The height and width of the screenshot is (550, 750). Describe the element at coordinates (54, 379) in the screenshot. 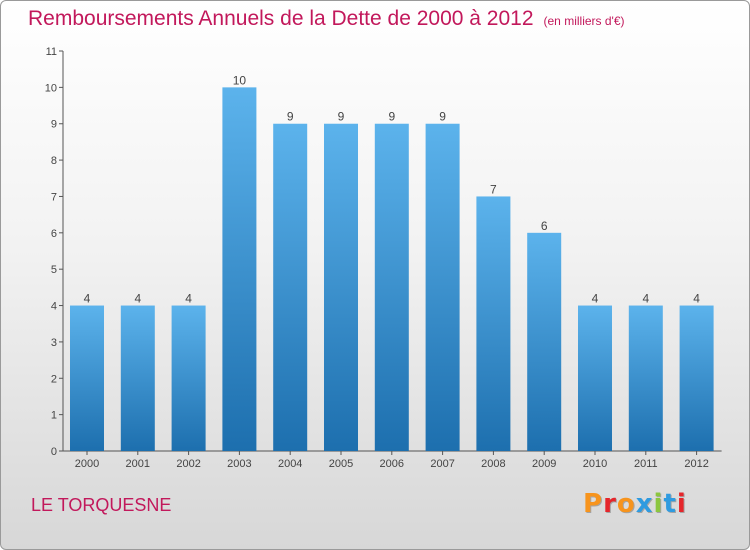

I see `y-tick-label: 2` at that location.